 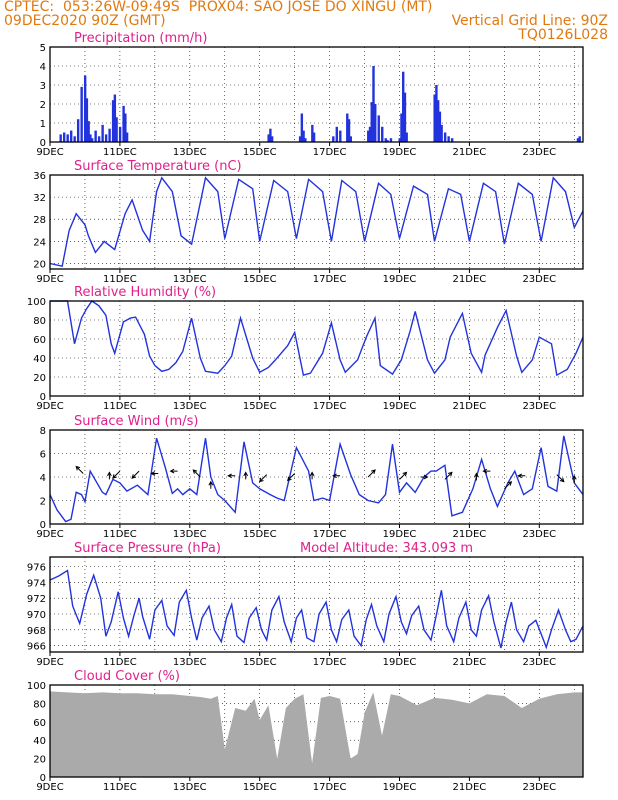 What do you see at coordinates (470, 279) in the screenshot?
I see `x-tick-label-temp-6: 21DEC` at bounding box center [470, 279].